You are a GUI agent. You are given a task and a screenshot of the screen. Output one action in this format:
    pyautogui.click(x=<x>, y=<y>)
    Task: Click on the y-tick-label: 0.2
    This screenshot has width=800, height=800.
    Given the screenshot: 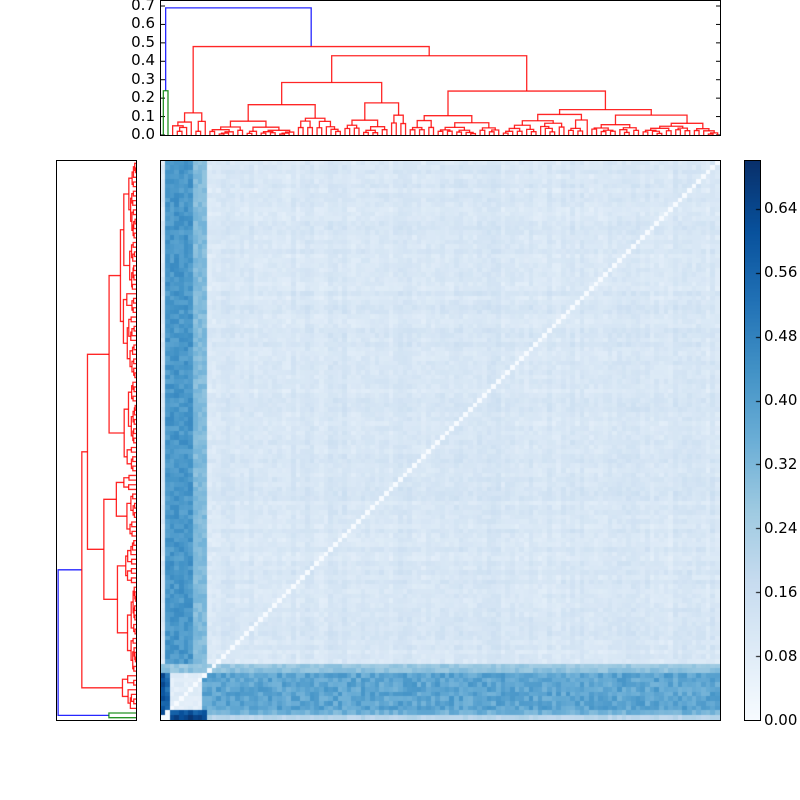 What is the action you would take?
    pyautogui.click(x=143, y=97)
    